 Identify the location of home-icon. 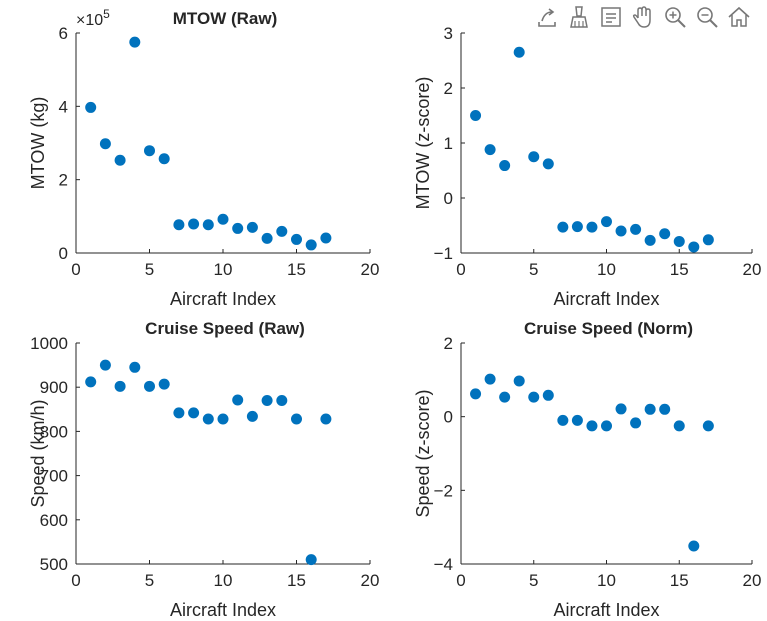
(739, 17).